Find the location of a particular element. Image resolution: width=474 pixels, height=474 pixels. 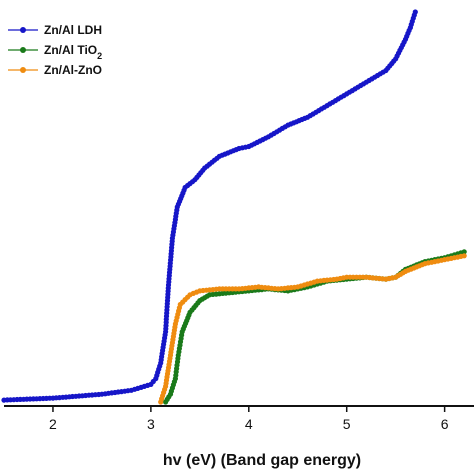

x-tick-label: 2 is located at coordinates (53, 424).